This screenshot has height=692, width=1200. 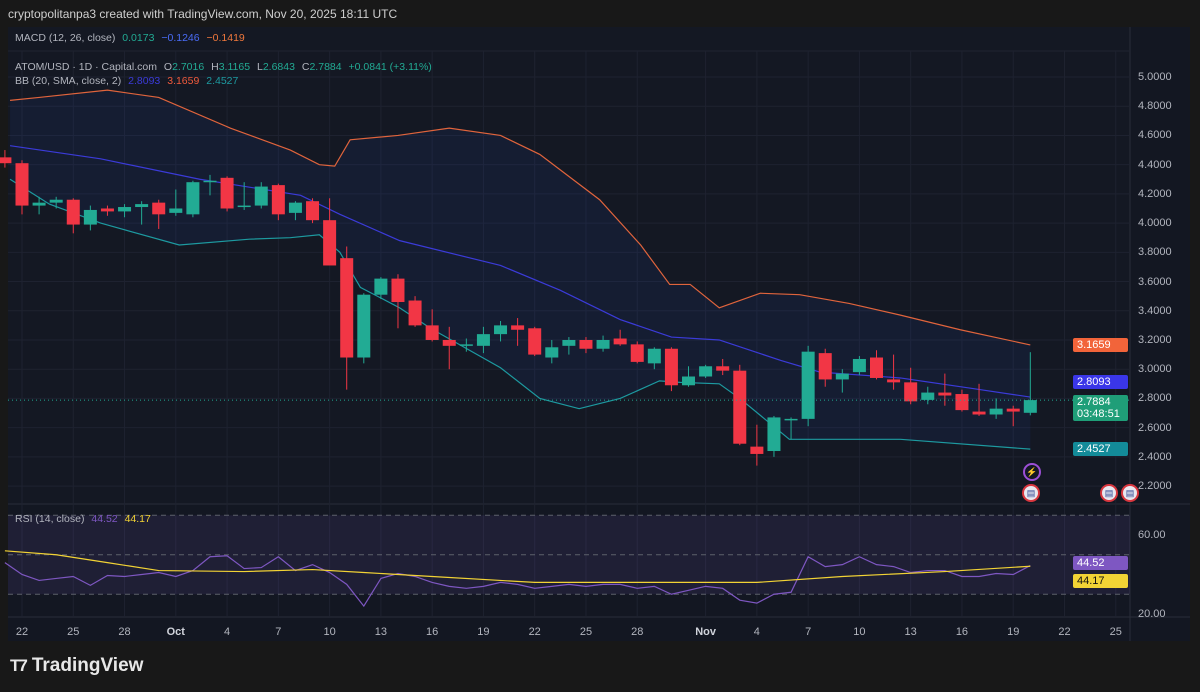 What do you see at coordinates (329, 632) in the screenshot?
I see `time-axis-label: 10` at bounding box center [329, 632].